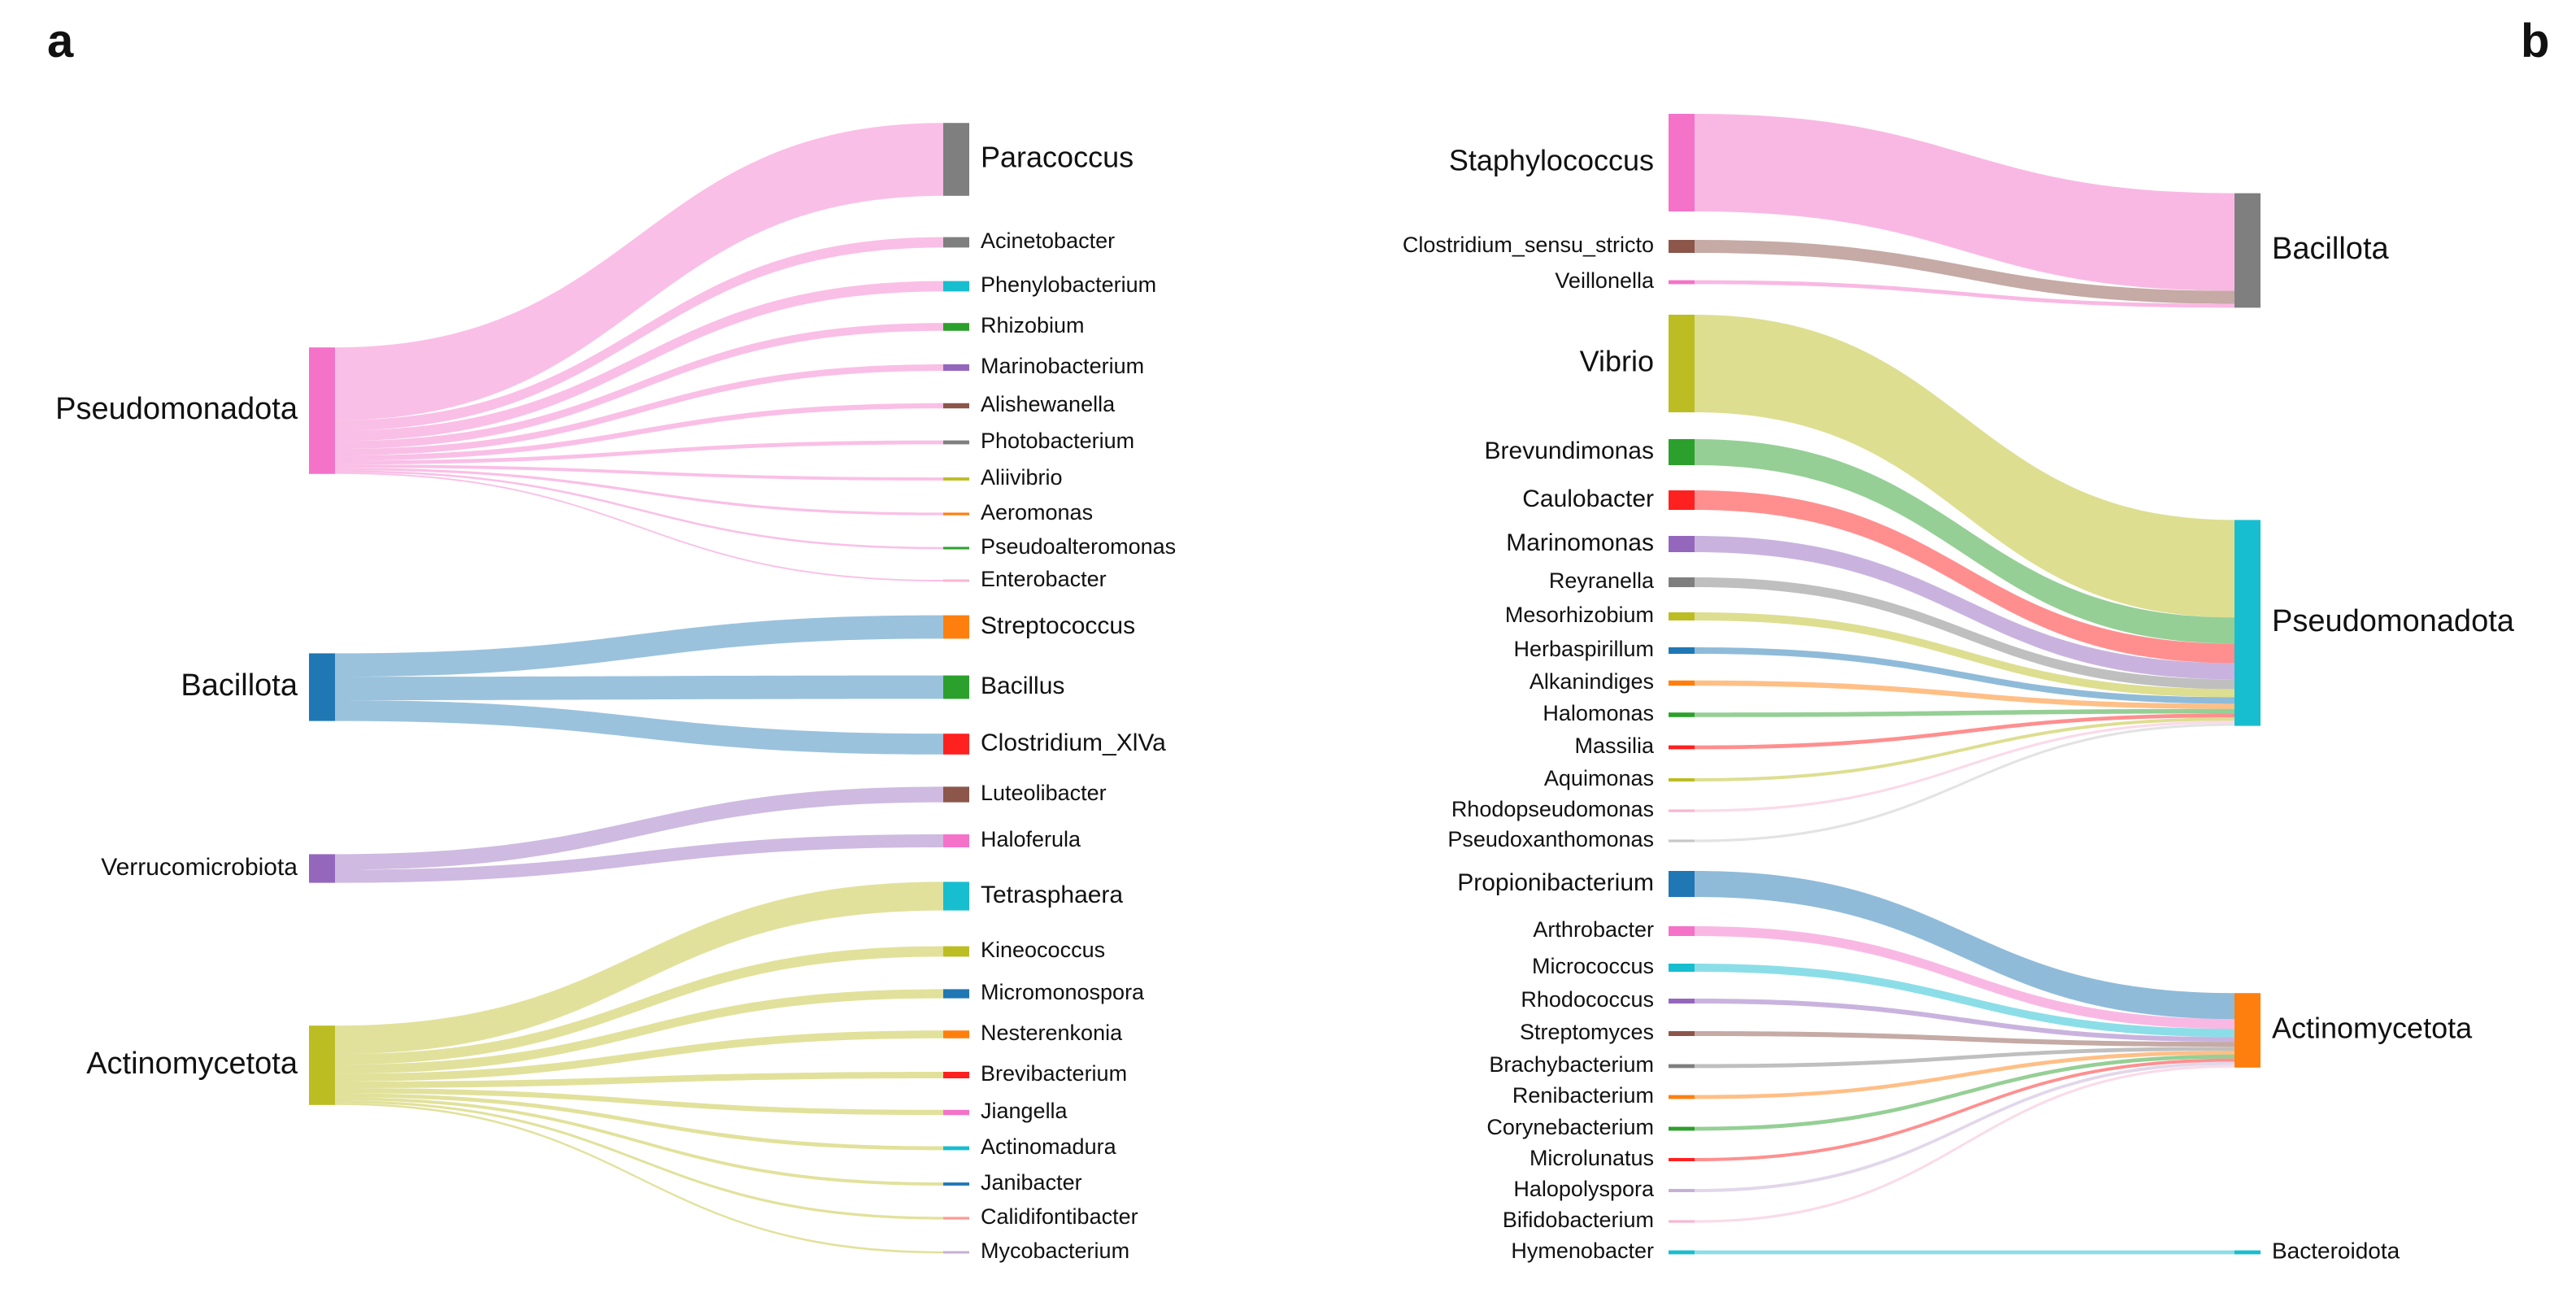  What do you see at coordinates (956, 287) in the screenshot?
I see `target-node-phenylobacterium` at bounding box center [956, 287].